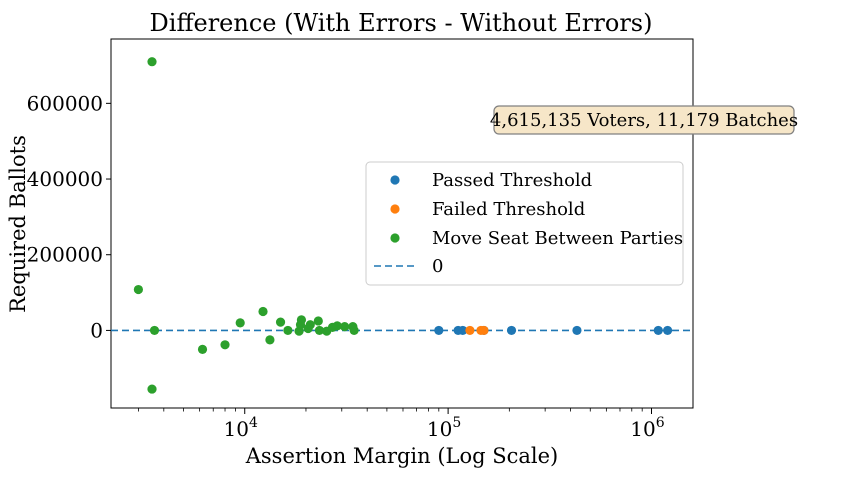 This screenshot has height=478, width=865. I want to click on x-axis: 10⁴ 10⁵ 10⁶, so click(401, 424).